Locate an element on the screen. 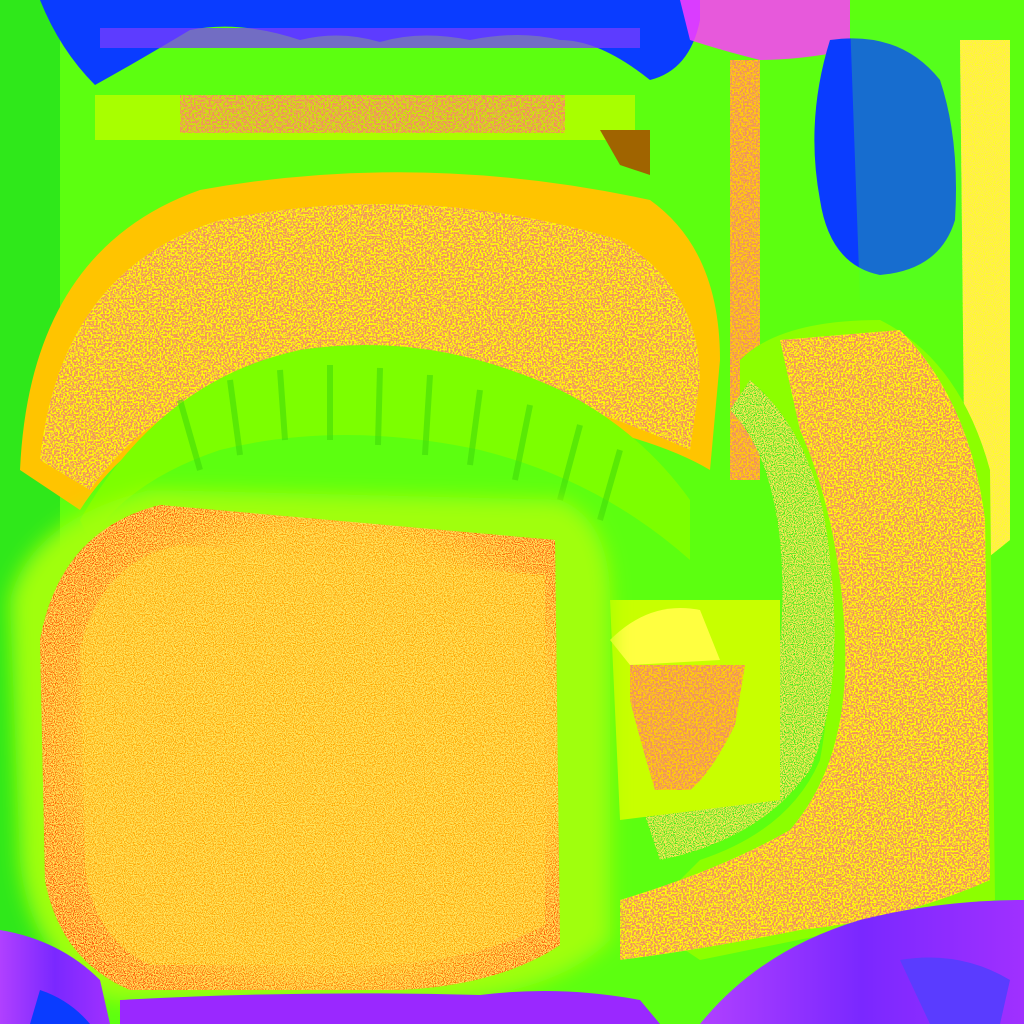 The image size is (1024, 1024). top-blue-wave is located at coordinates (370, 42).